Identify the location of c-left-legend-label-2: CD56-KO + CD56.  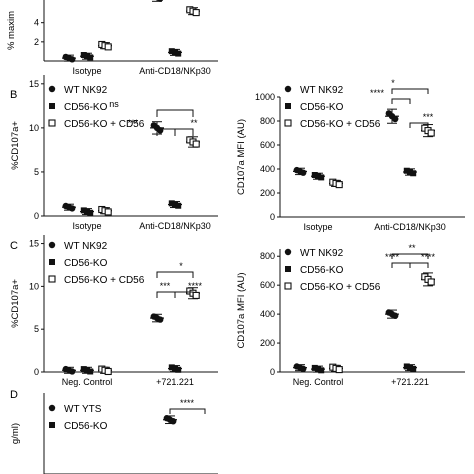
(104, 280).